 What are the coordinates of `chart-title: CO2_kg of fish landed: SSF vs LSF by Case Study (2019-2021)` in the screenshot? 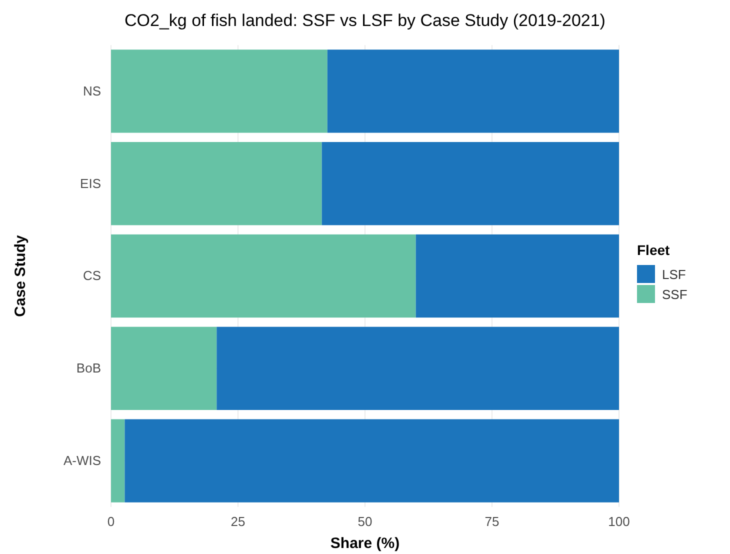 It's located at (365, 20).